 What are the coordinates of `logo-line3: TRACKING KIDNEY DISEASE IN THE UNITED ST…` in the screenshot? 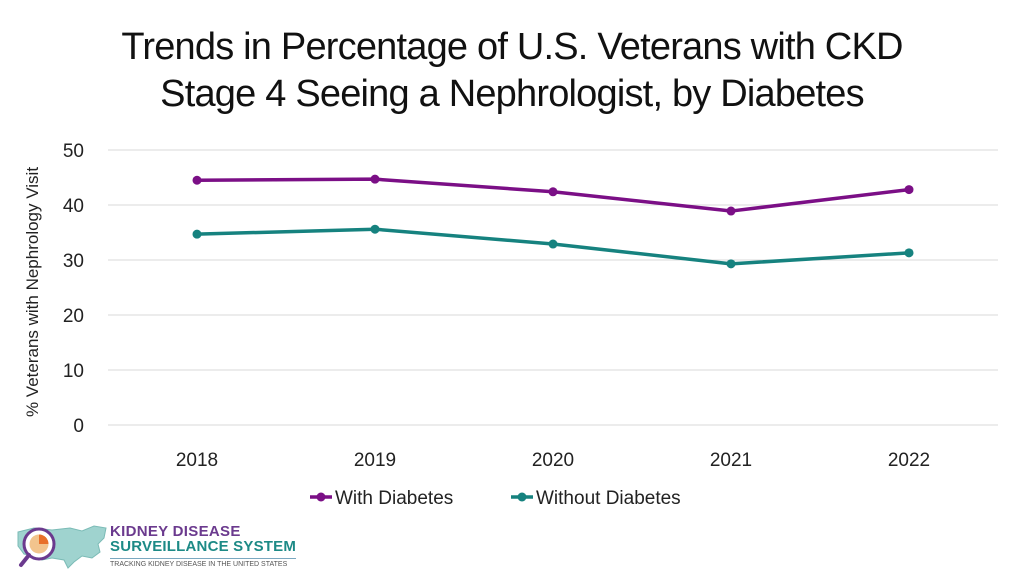 It's located at (203, 564).